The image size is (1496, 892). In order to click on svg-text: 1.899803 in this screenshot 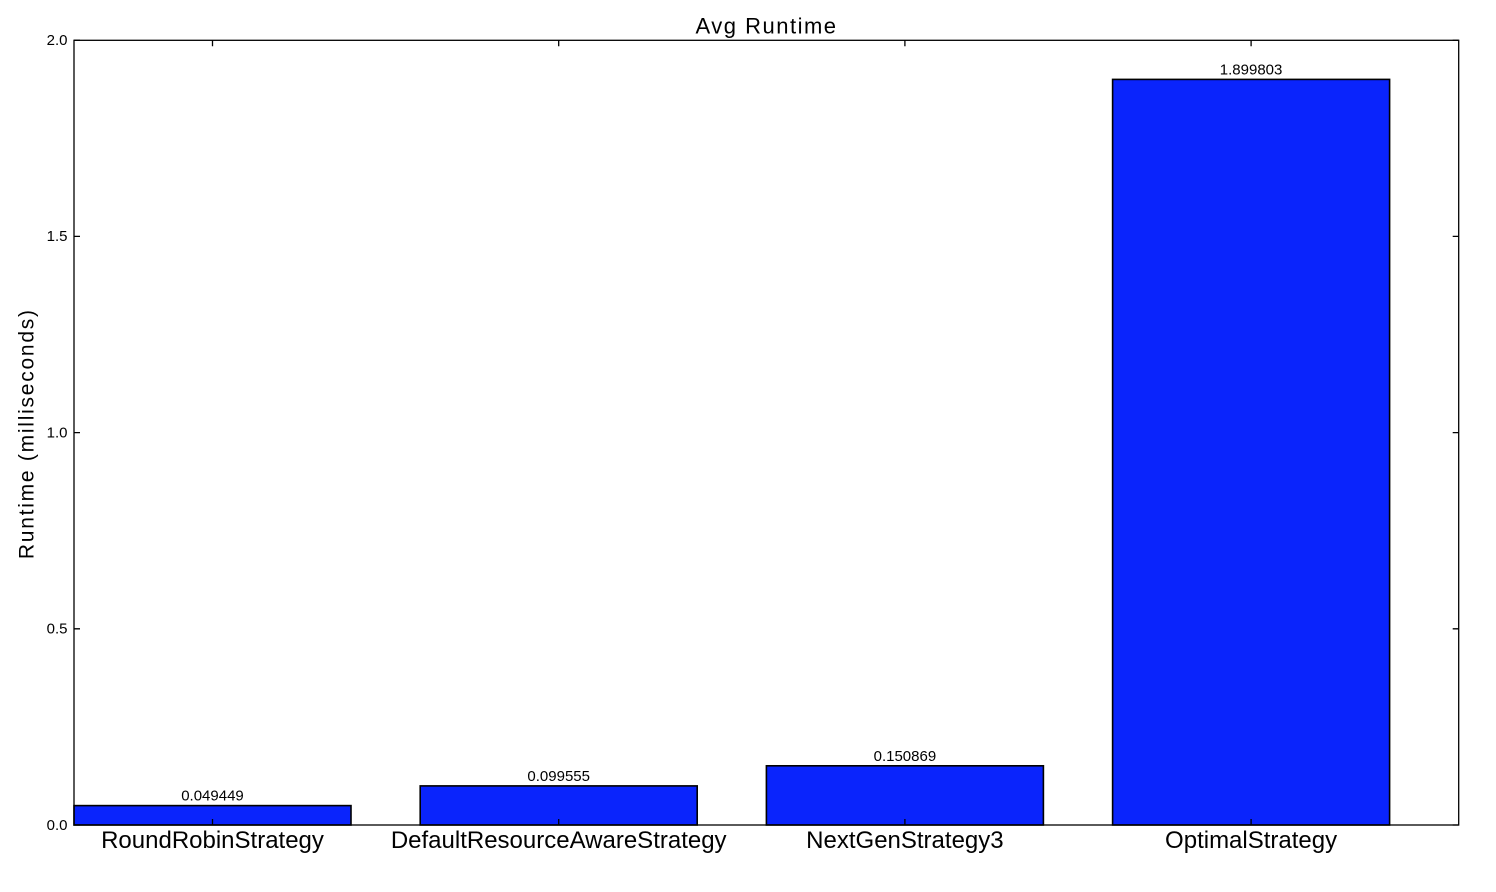, I will do `click(1251, 69)`.